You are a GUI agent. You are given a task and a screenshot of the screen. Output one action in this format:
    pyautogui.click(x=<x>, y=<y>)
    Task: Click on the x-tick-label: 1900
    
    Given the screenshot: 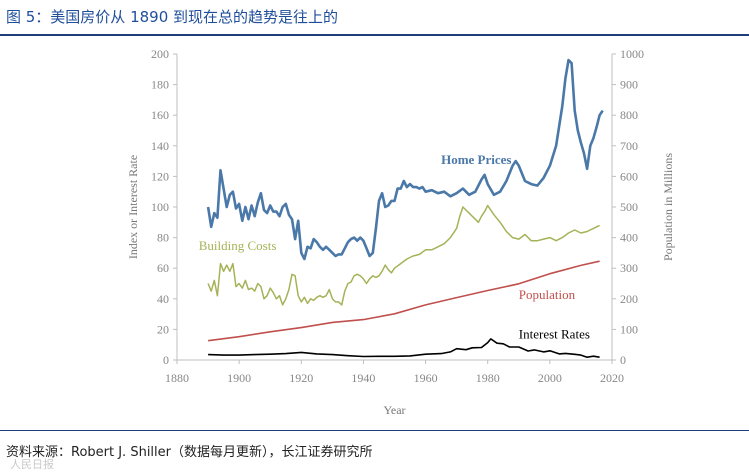 What is the action you would take?
    pyautogui.click(x=239, y=378)
    